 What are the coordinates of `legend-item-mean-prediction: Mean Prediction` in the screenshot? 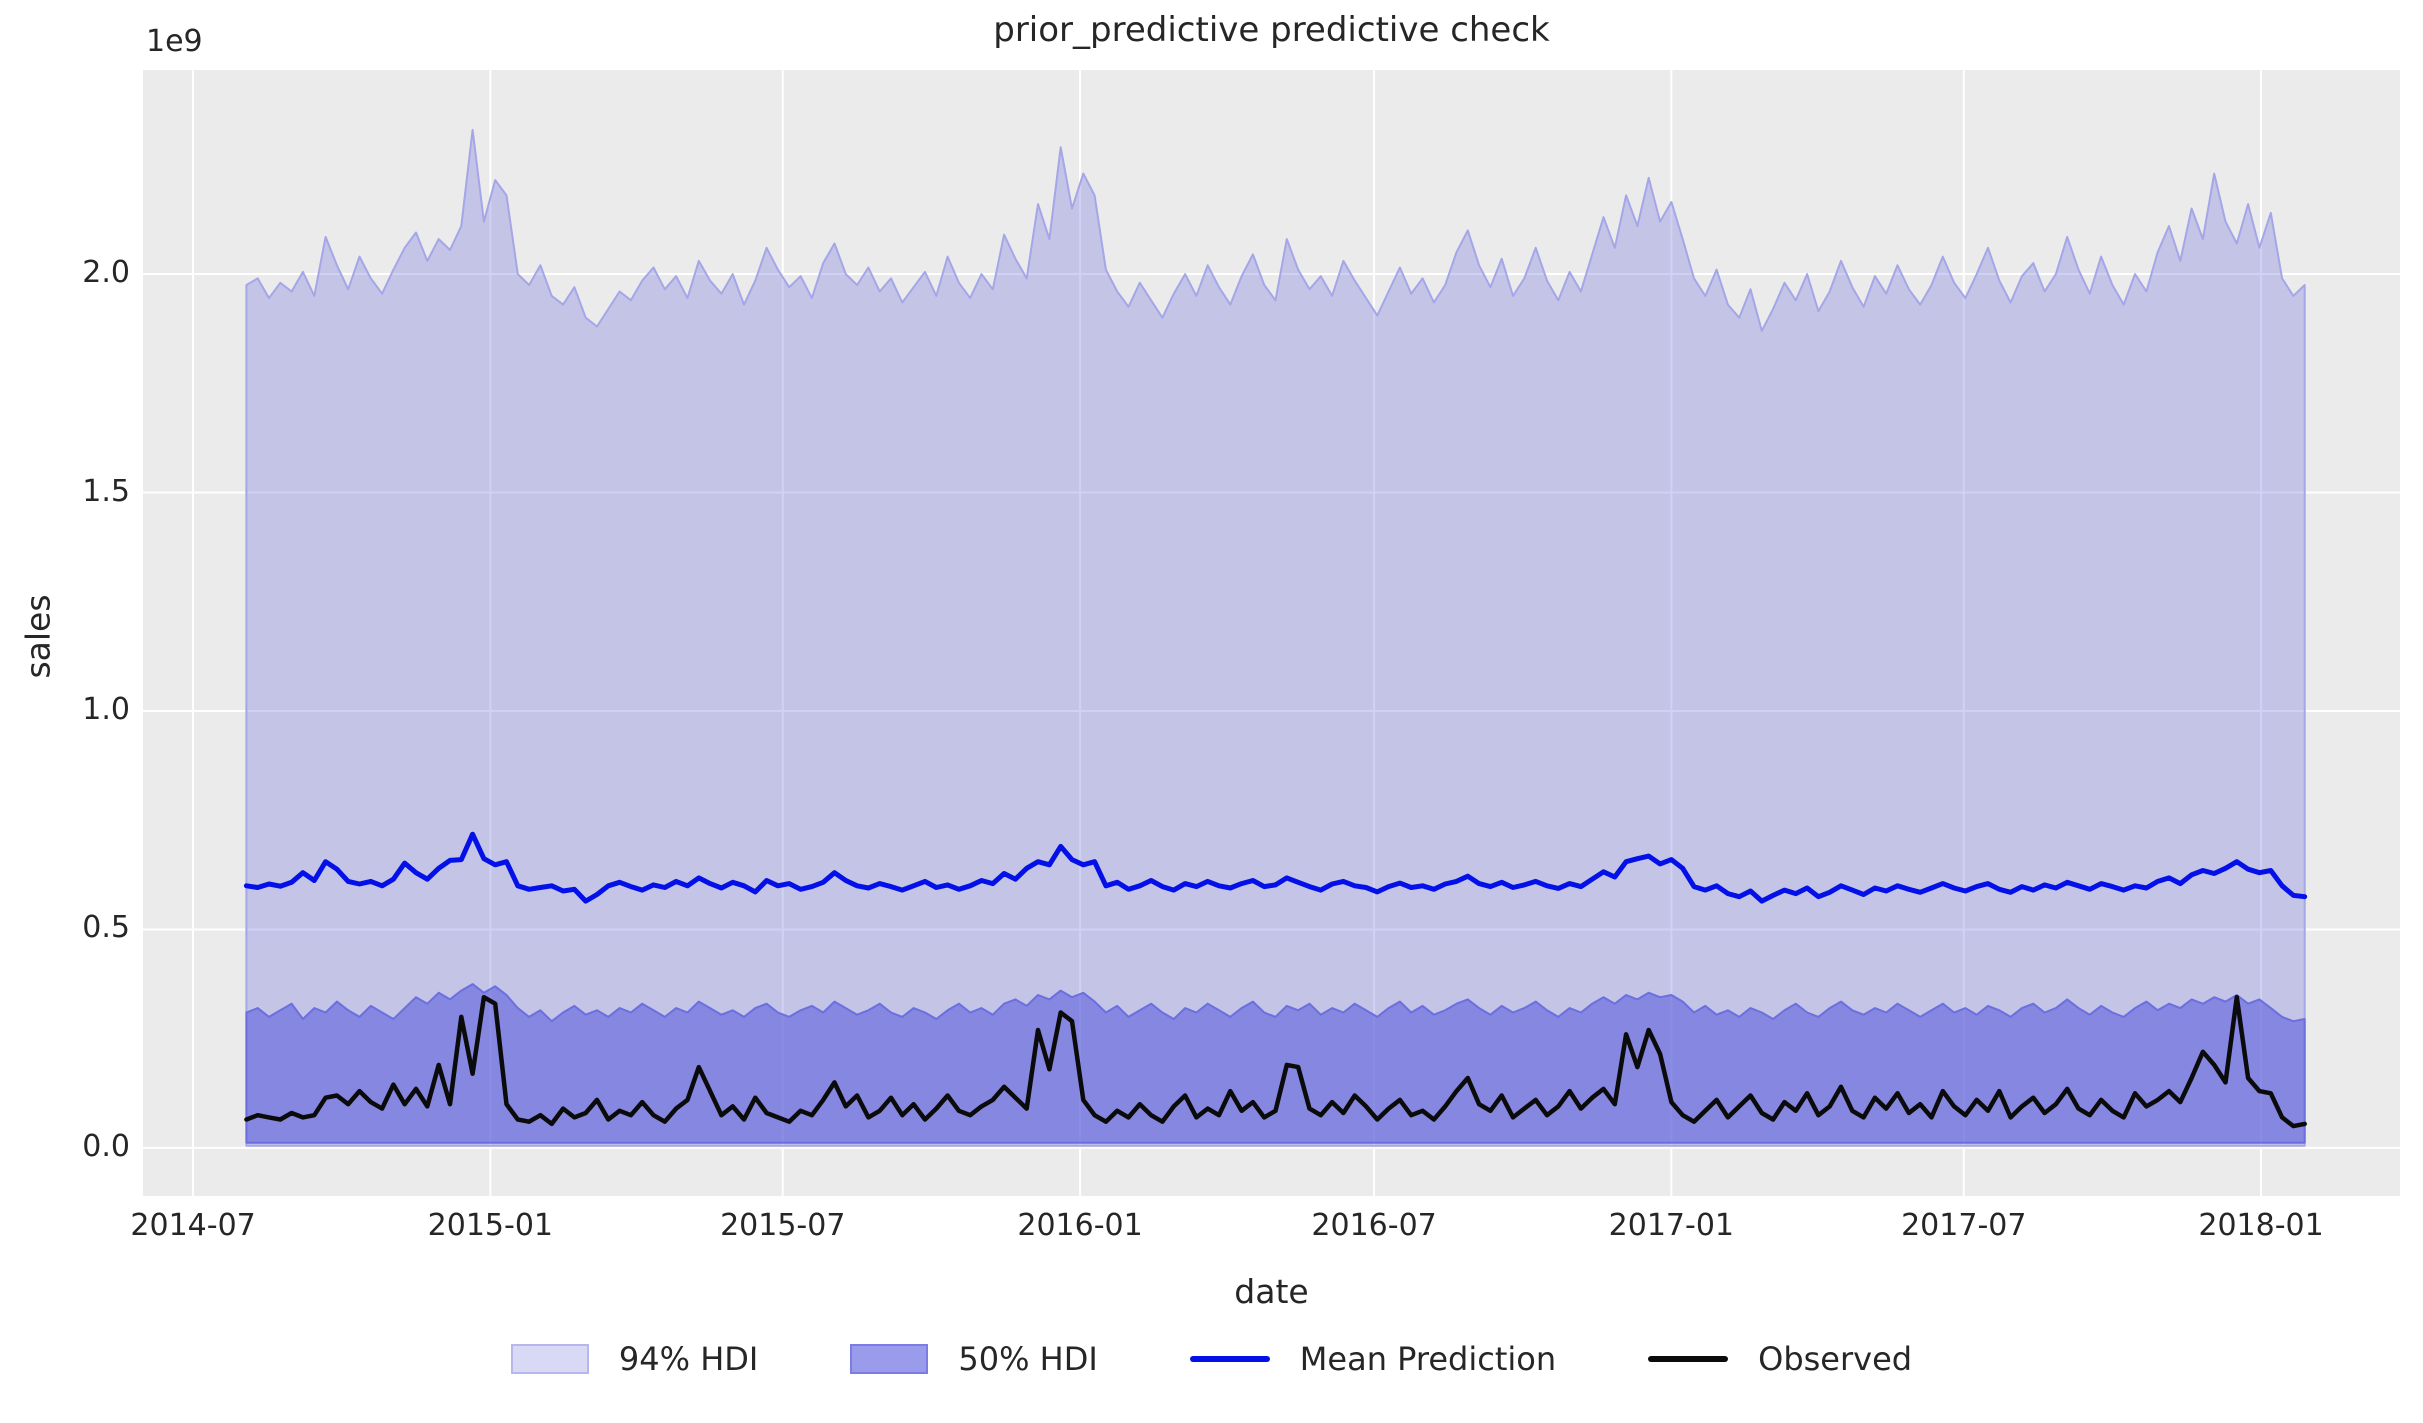 It's located at (1373, 1359).